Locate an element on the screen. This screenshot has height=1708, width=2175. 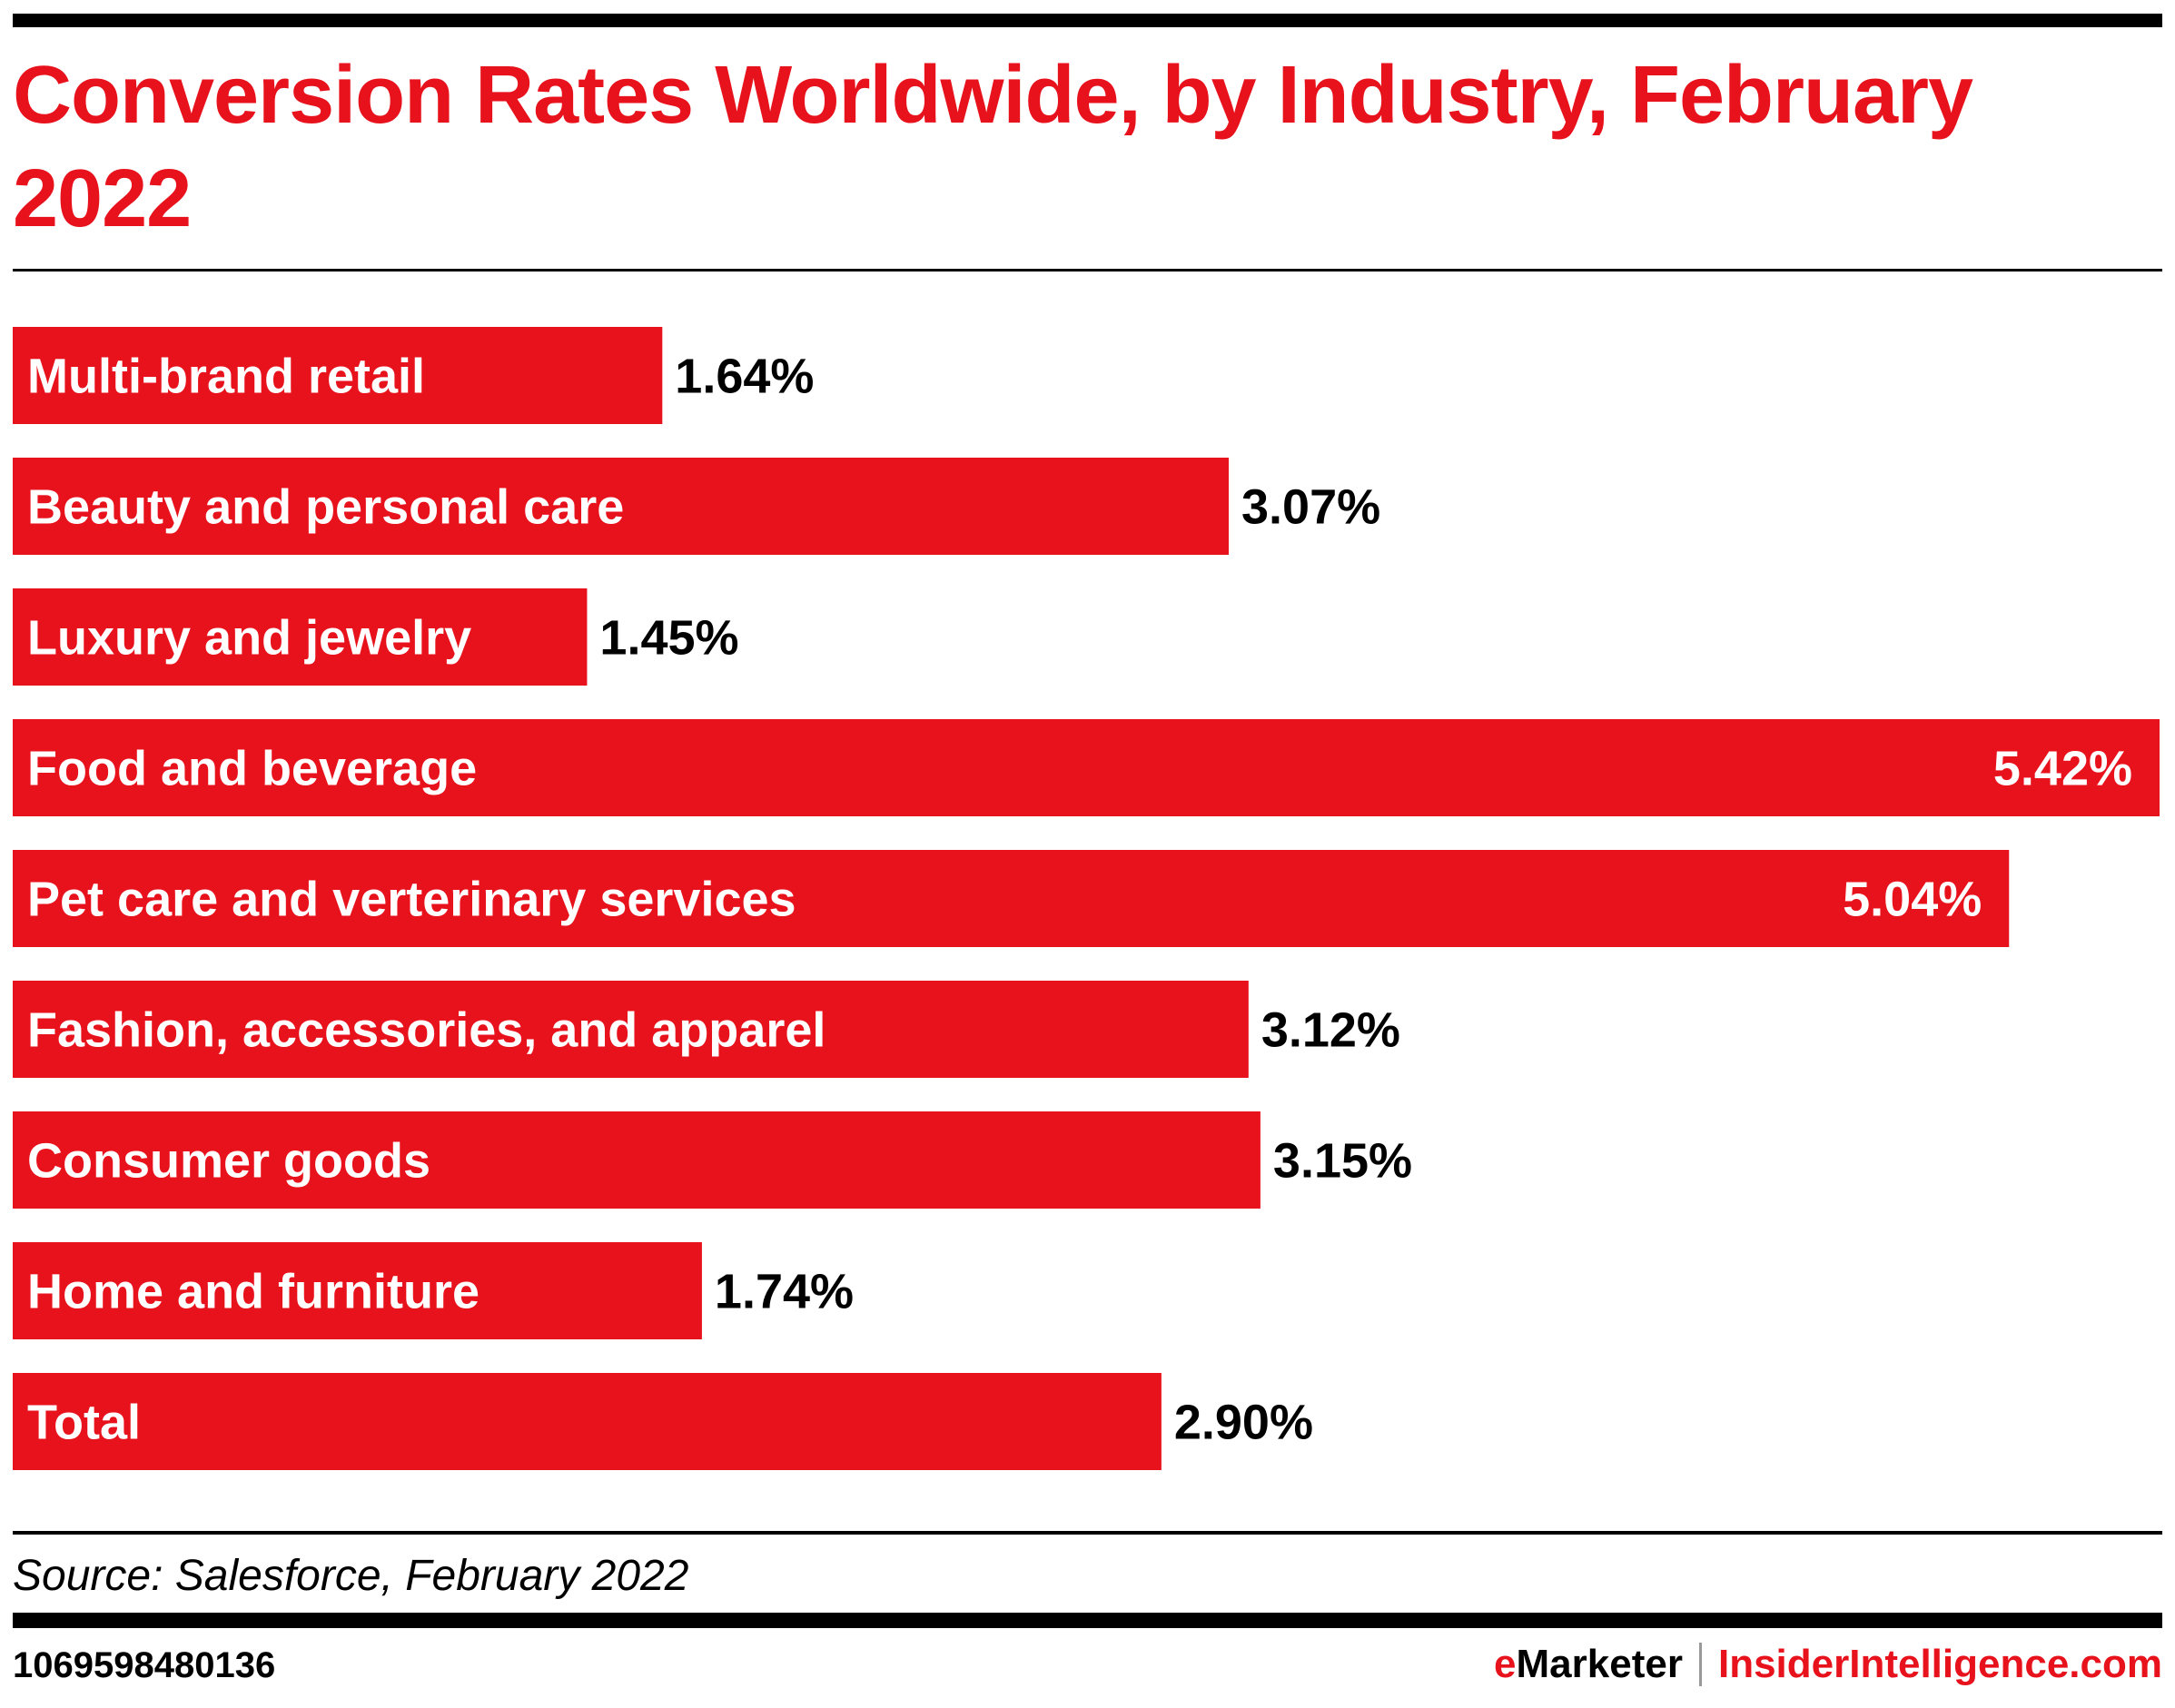
bar-category-label: Home and furniture is located at coordinates (253, 1292).